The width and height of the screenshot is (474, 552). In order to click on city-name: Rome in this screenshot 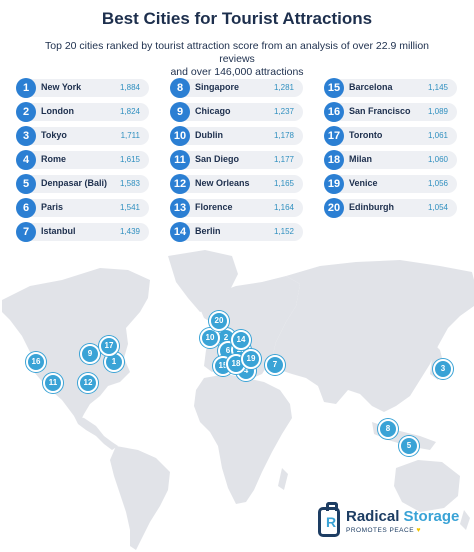, I will do `click(54, 159)`.